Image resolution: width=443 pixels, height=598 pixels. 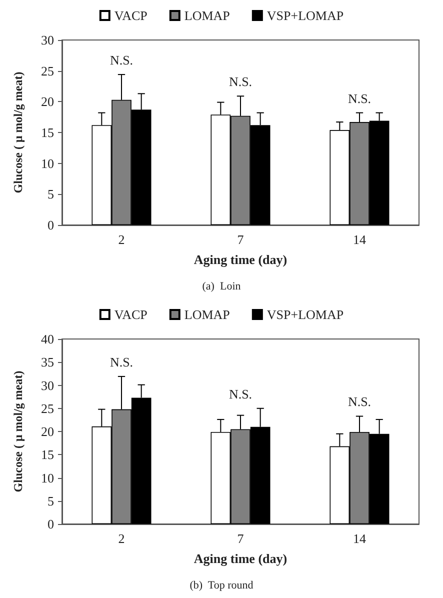 What do you see at coordinates (222, 286) in the screenshot?
I see `text: (a) Loin` at bounding box center [222, 286].